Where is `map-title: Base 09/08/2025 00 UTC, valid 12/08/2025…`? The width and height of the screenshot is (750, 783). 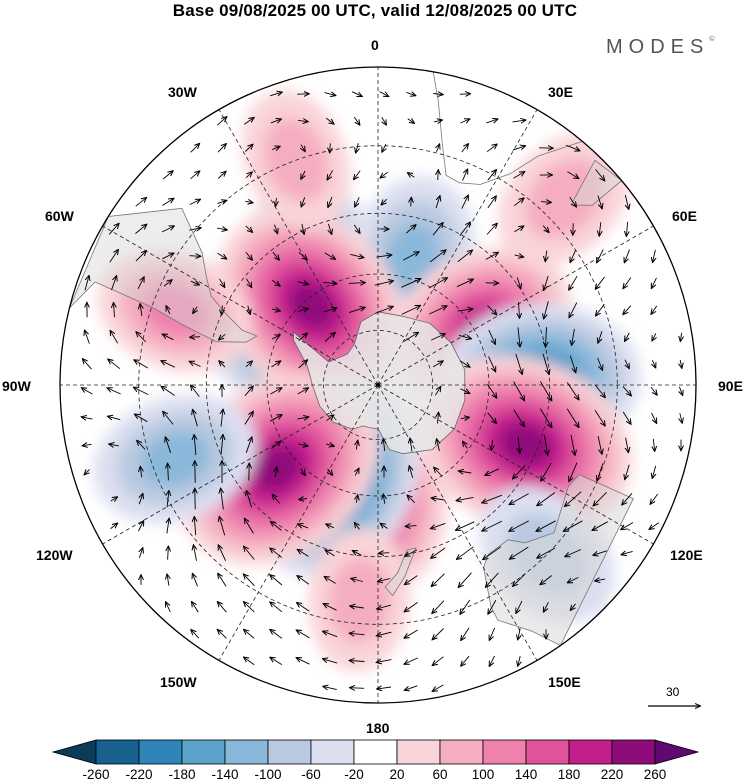
map-title: Base 09/08/2025 00 UTC, valid 12/08/2025… is located at coordinates (375, 10).